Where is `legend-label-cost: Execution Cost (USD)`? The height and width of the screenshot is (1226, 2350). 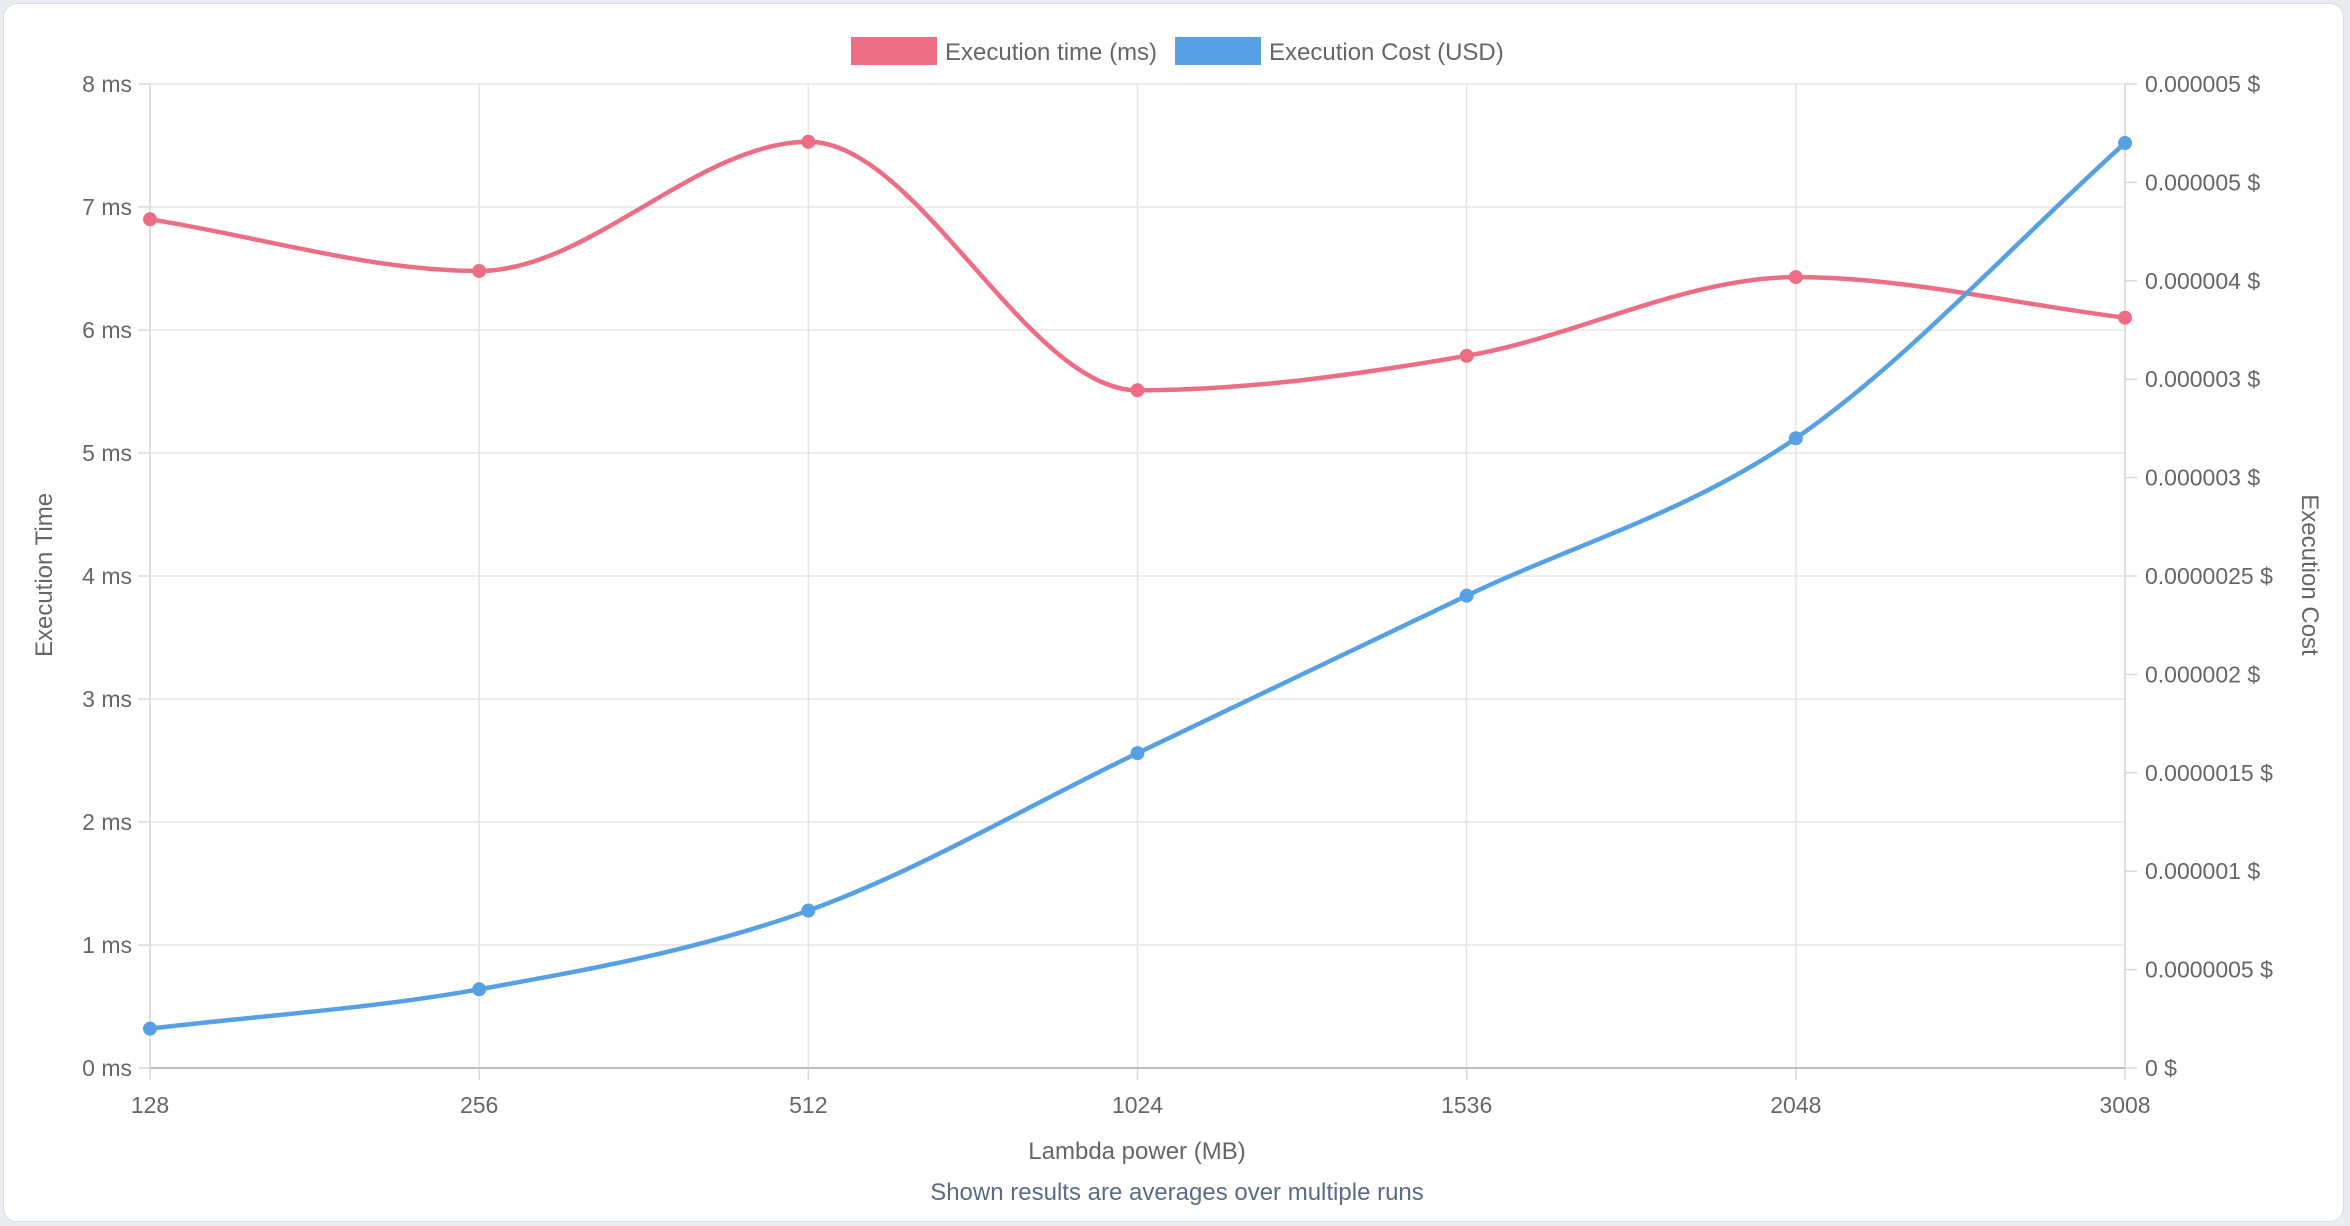
legend-label-cost: Execution Cost (USD) is located at coordinates (1386, 52).